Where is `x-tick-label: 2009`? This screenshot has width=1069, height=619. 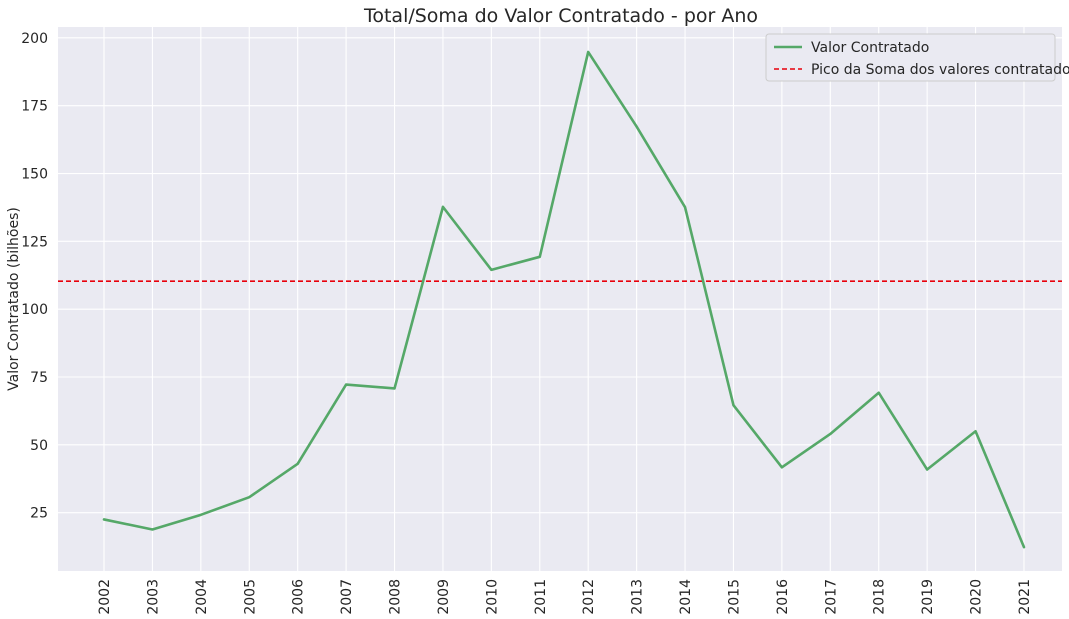 x-tick-label: 2009 is located at coordinates (444, 597).